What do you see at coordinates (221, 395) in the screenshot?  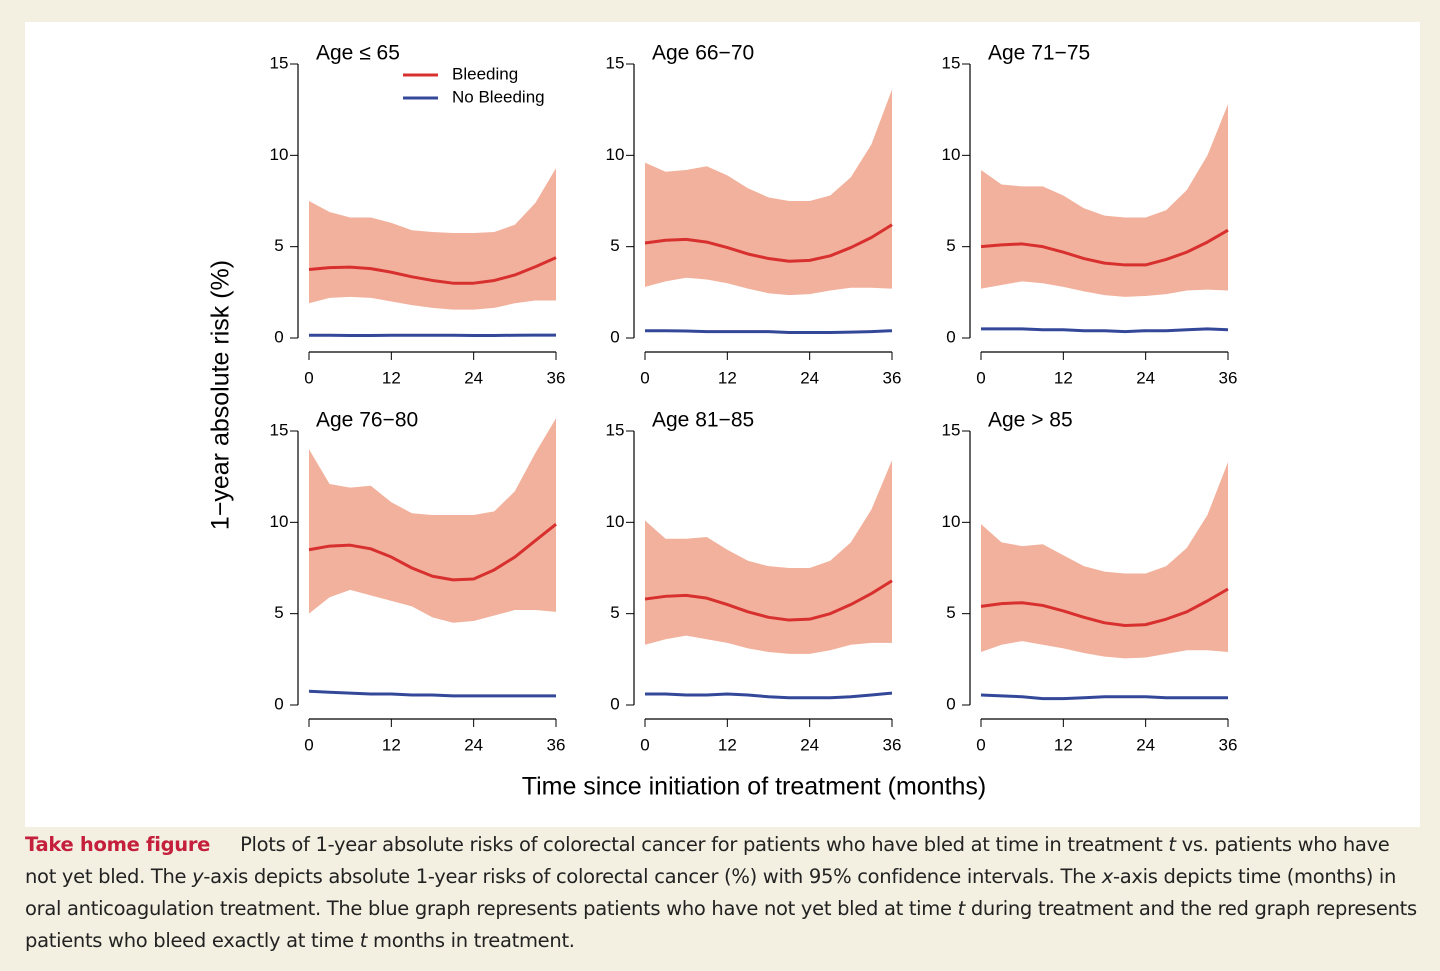 I see `y-axis-label: 1−year absolute risk (%)` at bounding box center [221, 395].